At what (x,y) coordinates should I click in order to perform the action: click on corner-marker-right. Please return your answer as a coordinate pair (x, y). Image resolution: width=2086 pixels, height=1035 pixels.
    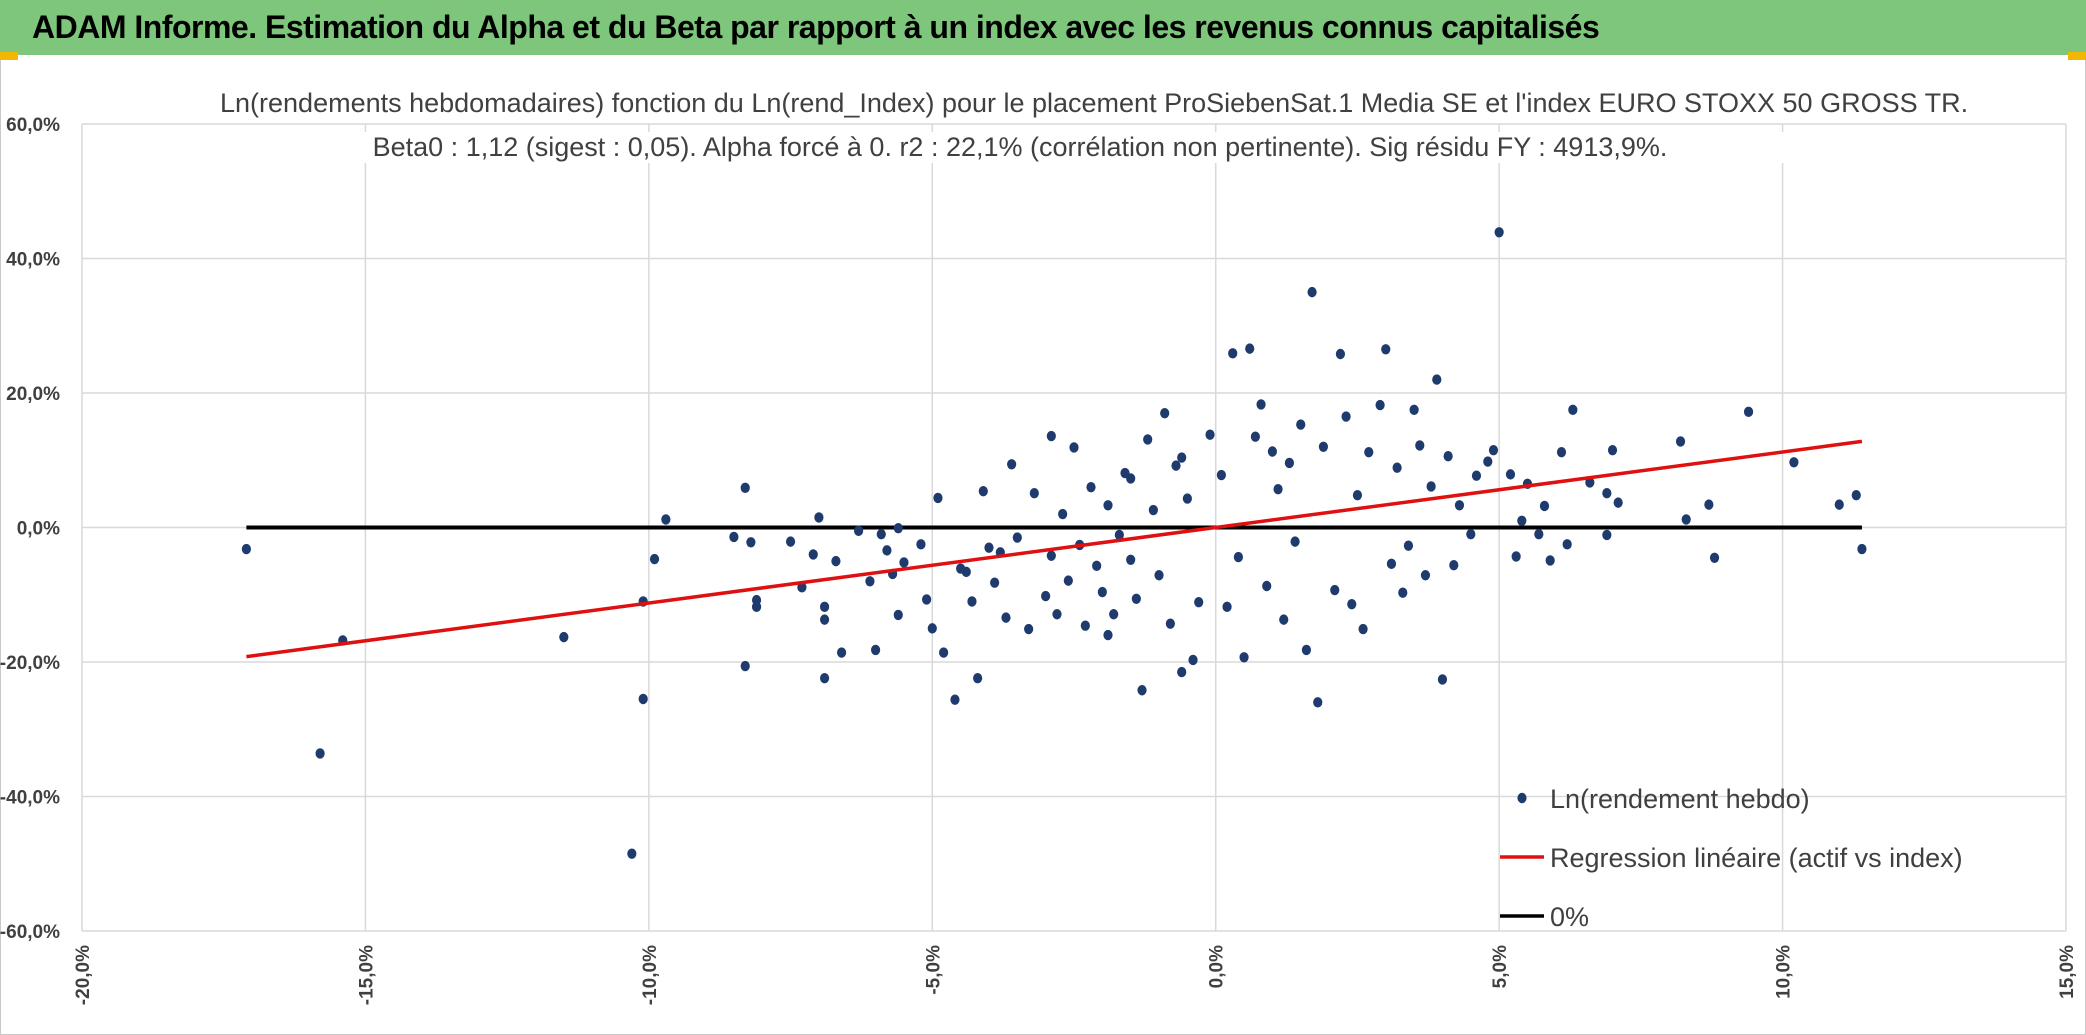
    Looking at the image, I should click on (2077, 56).